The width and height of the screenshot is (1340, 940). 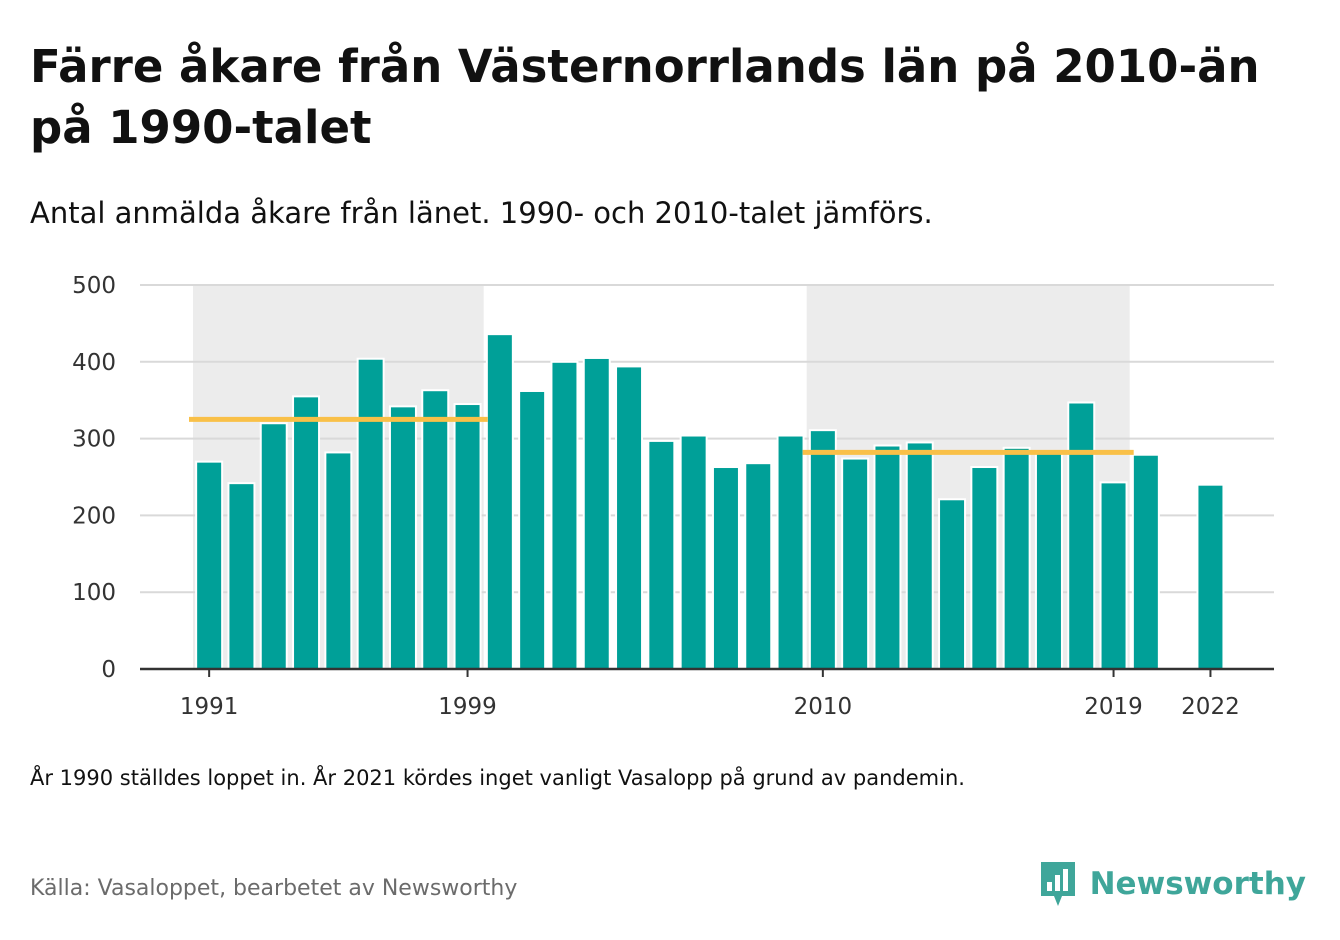 What do you see at coordinates (94, 593) in the screenshot?
I see `y-tick-label-100: 100` at bounding box center [94, 593].